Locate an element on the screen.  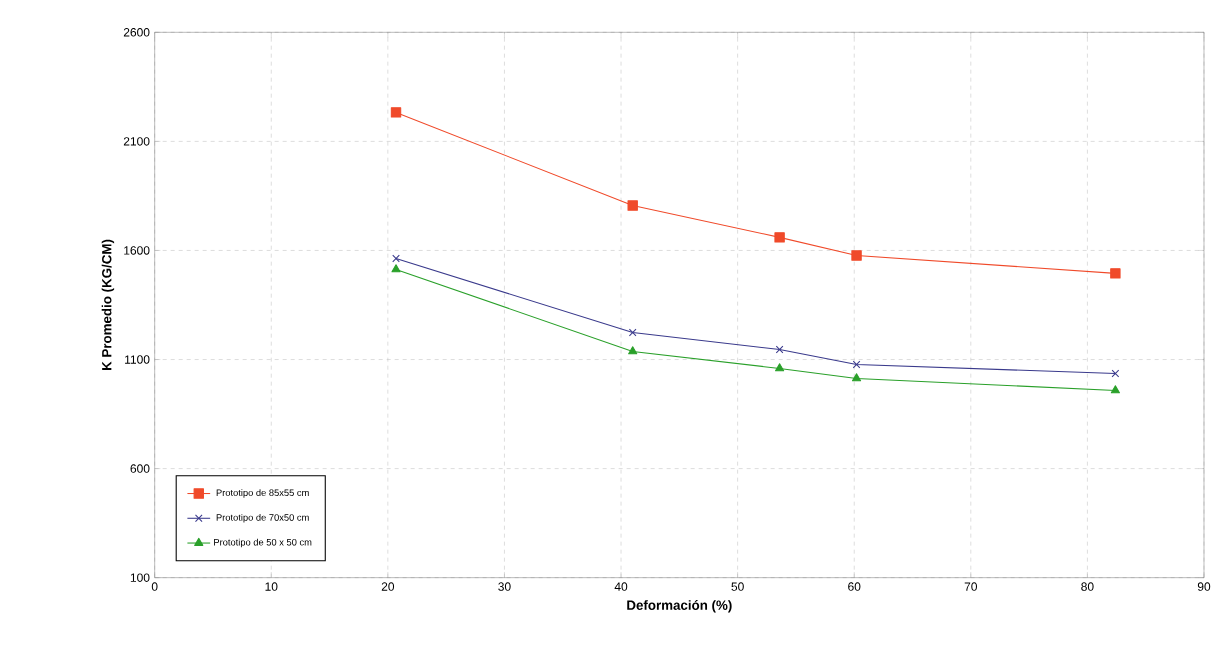
x-axis-title: Deformación (%) is located at coordinates (679, 606).